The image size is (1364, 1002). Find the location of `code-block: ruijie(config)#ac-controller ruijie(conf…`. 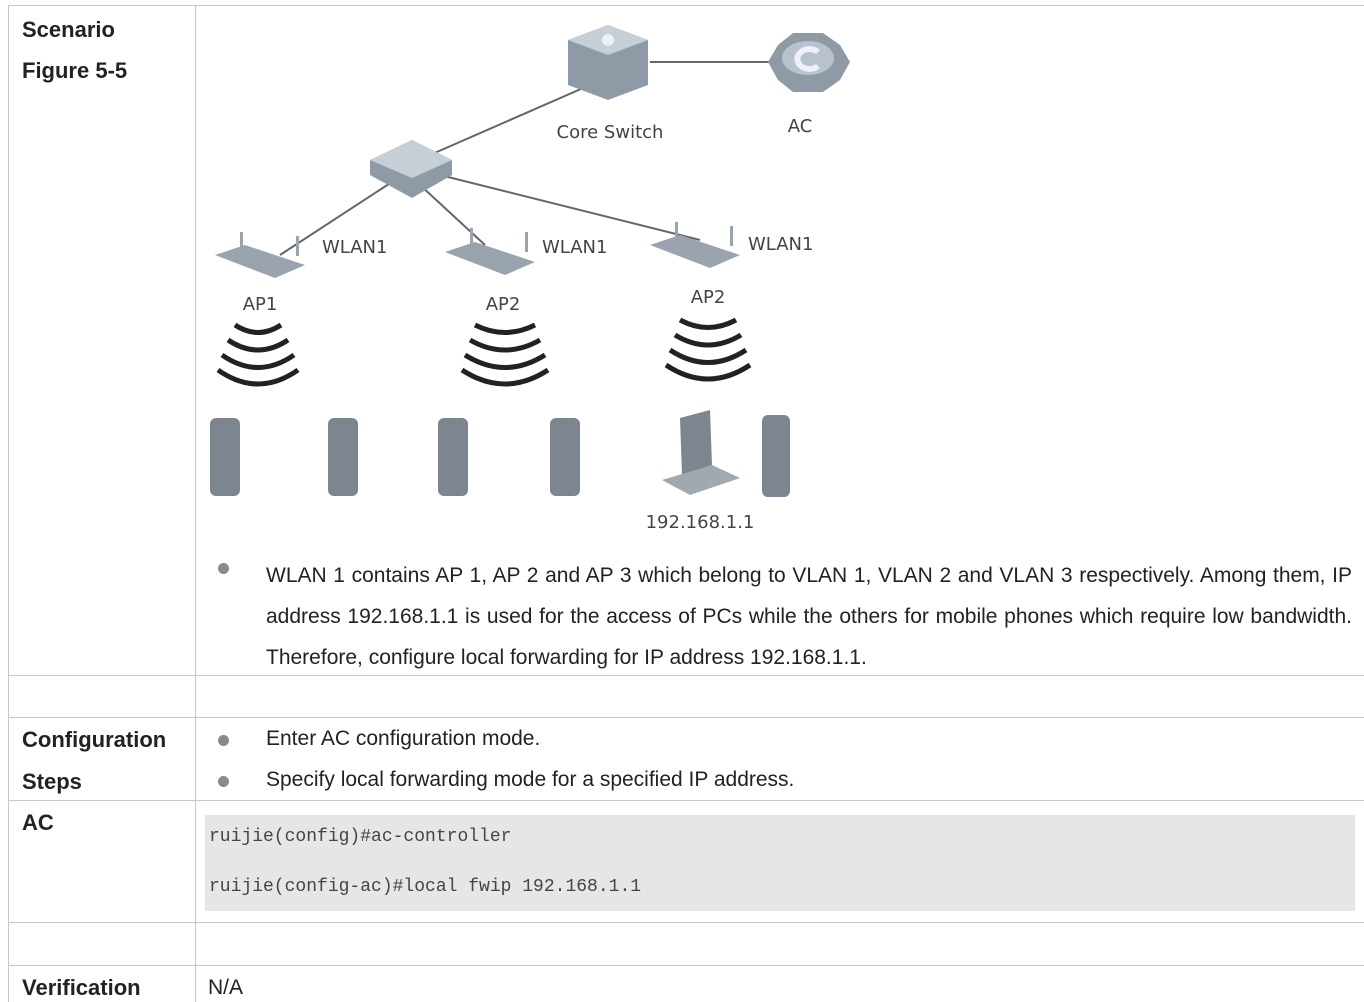

code-block: ruijie(config)#ac-controller ruijie(conf… is located at coordinates (780, 863).